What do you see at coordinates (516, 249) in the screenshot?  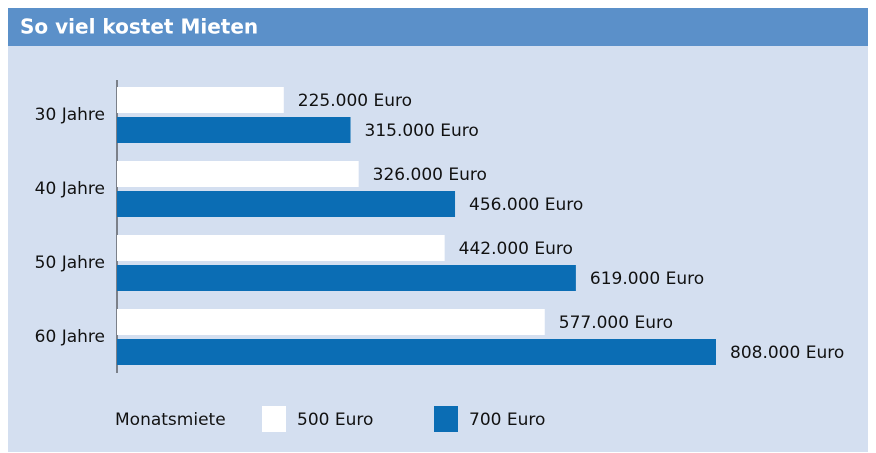 I see `value-label: 442.000 Euro` at bounding box center [516, 249].